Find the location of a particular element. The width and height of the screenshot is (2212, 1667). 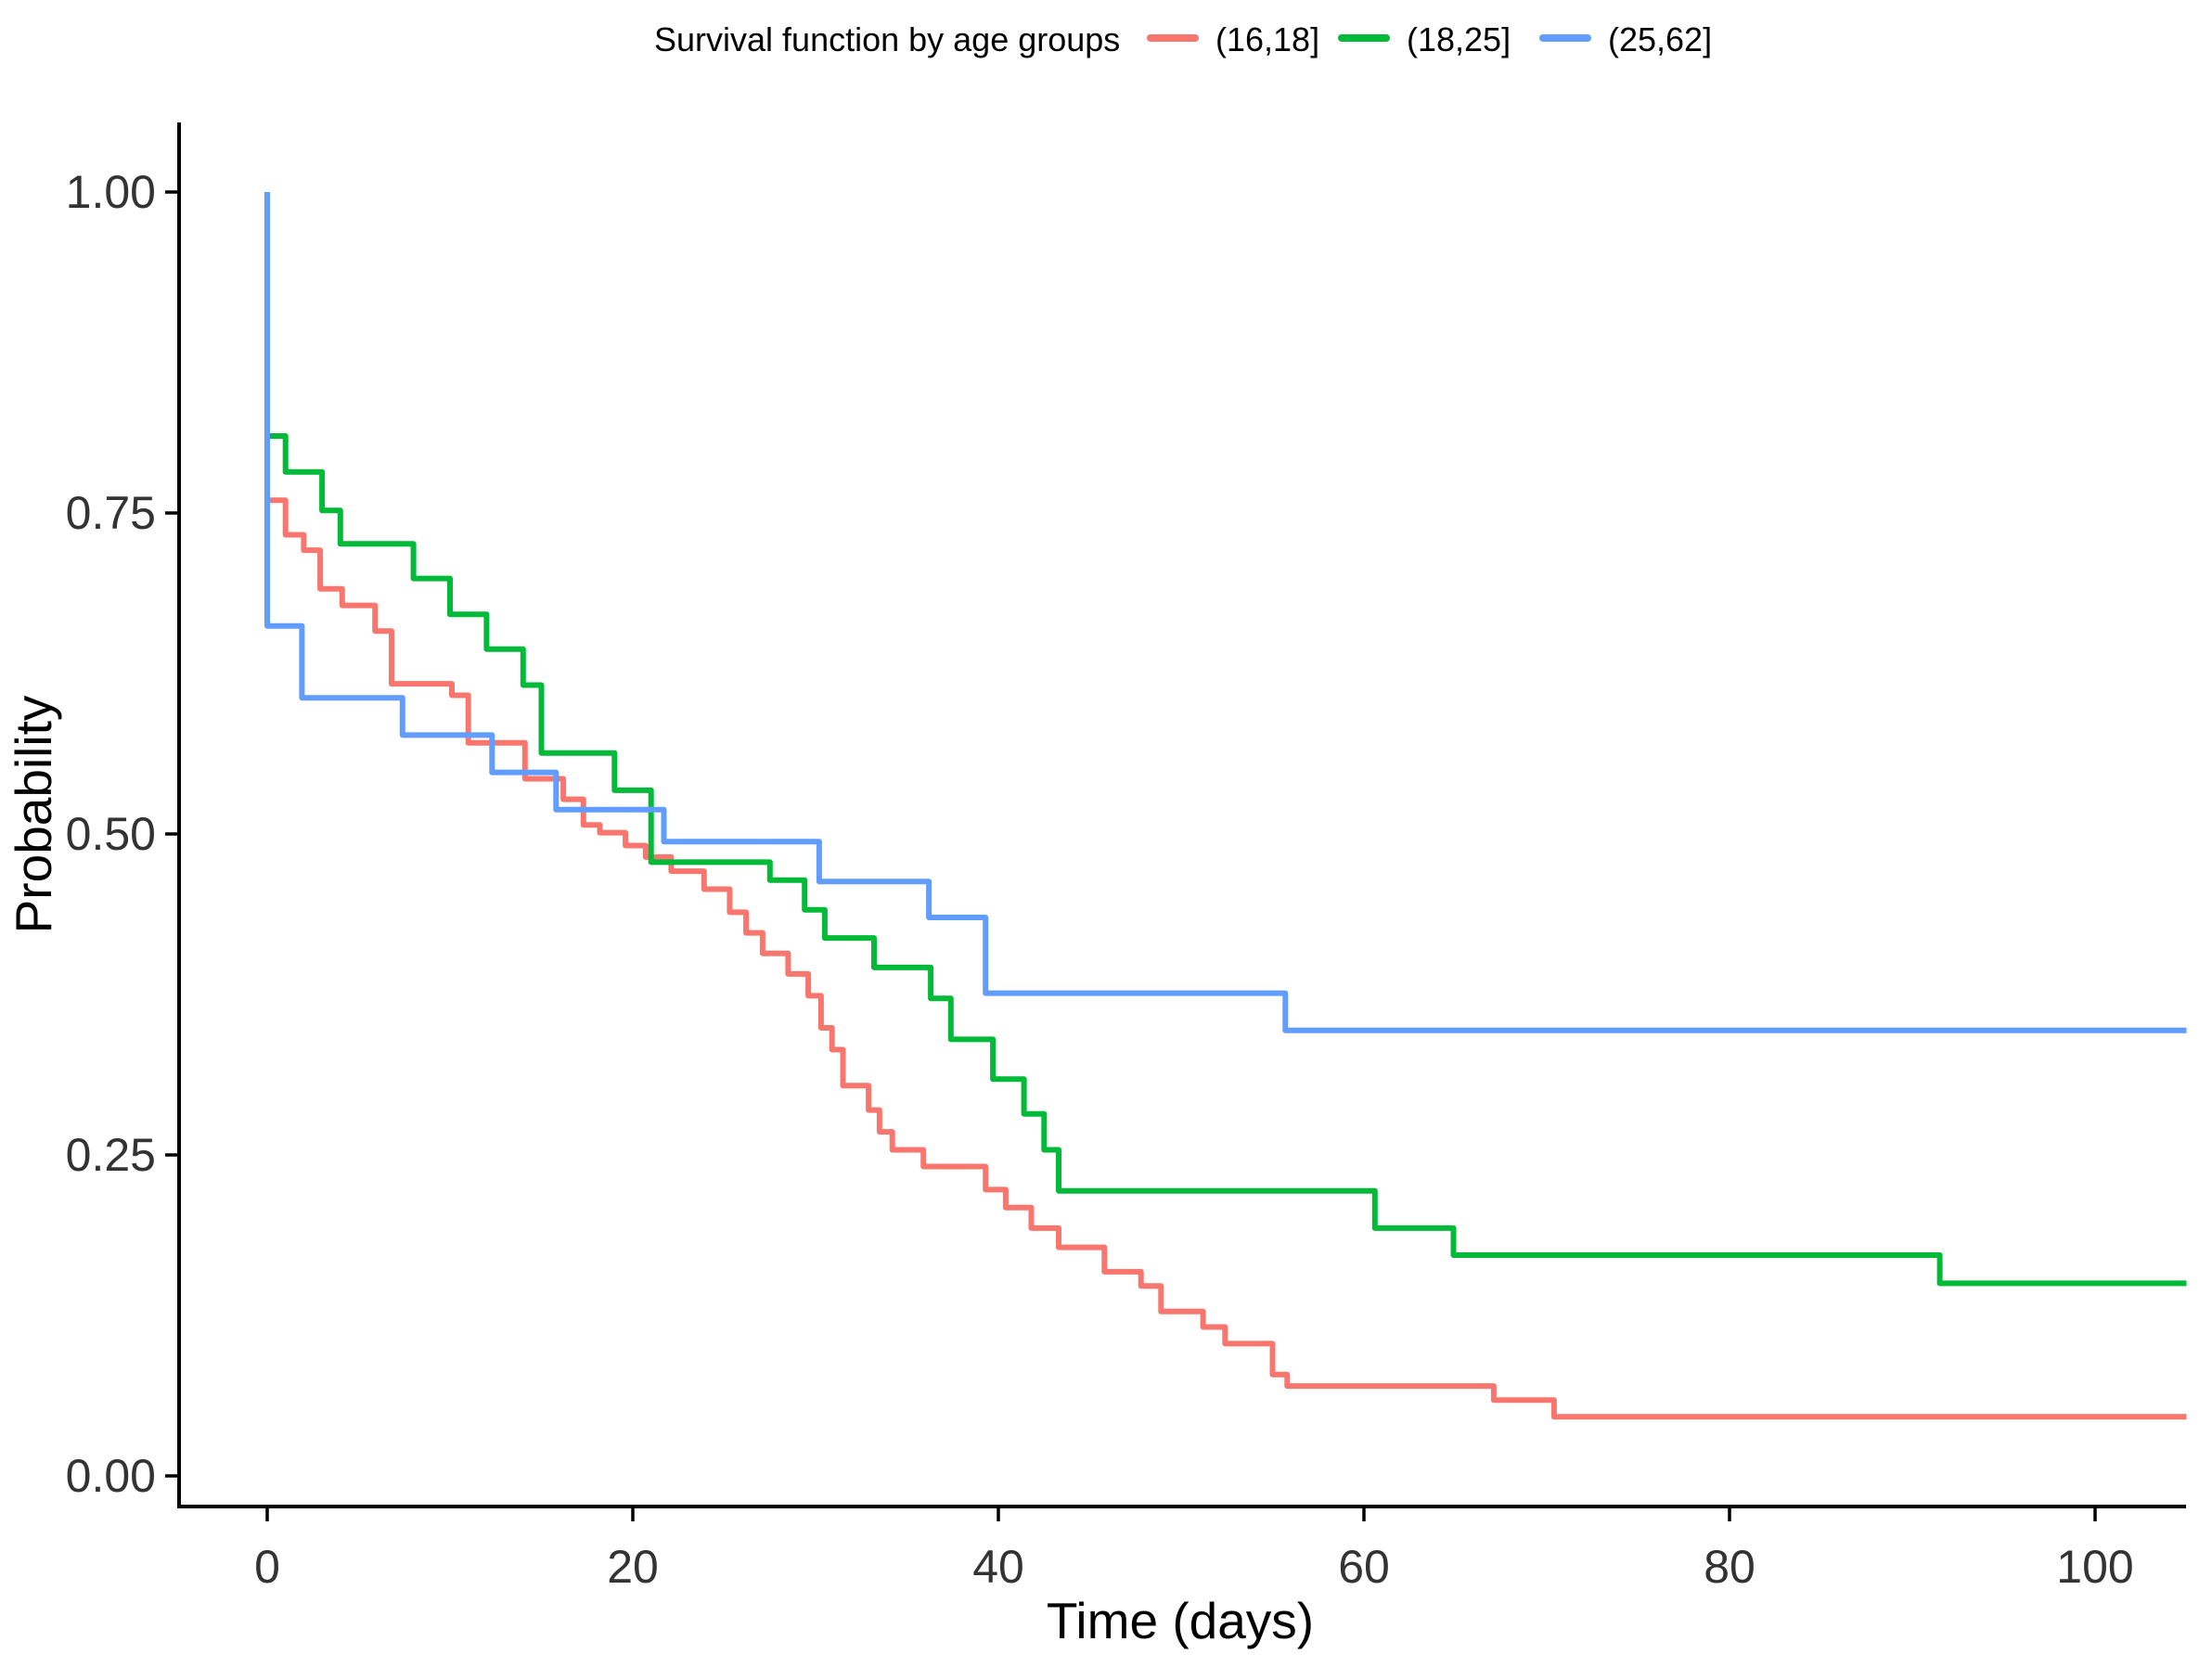

y-tick-label: 0.75 is located at coordinates (111, 513).